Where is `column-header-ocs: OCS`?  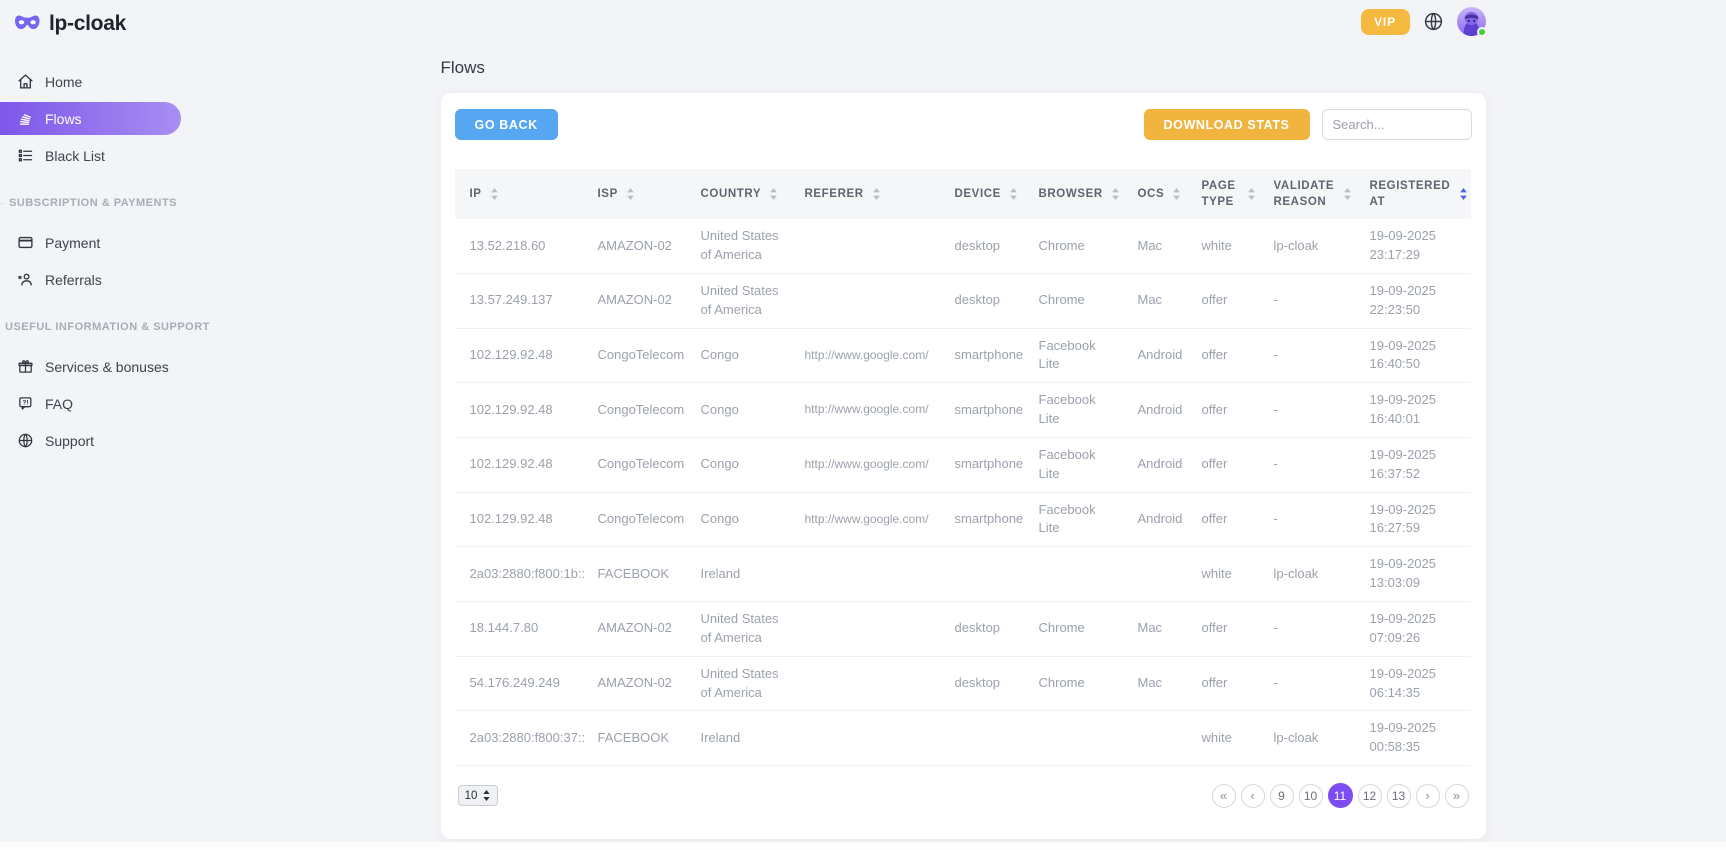
column-header-ocs: OCS is located at coordinates (1155, 194).